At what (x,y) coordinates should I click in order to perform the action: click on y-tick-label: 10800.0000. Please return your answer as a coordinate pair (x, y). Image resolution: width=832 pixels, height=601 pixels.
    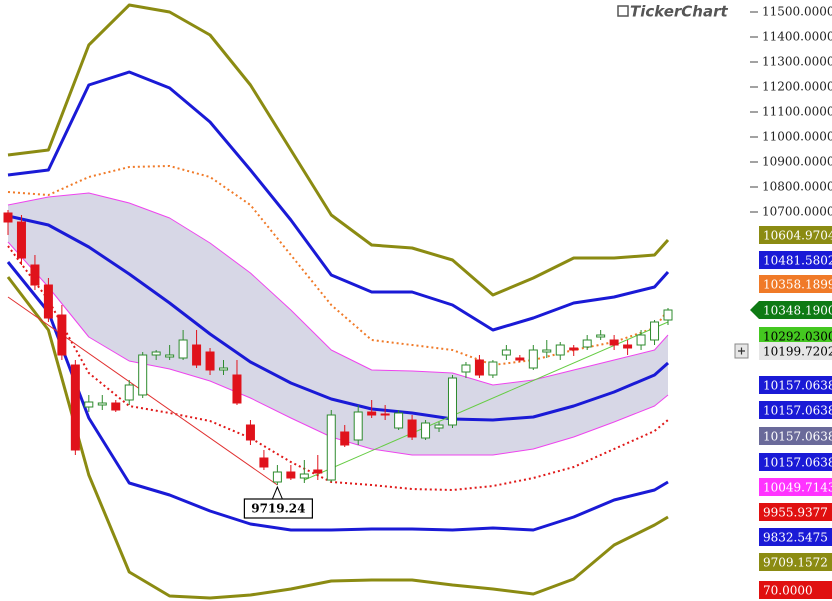
    Looking at the image, I should click on (797, 187).